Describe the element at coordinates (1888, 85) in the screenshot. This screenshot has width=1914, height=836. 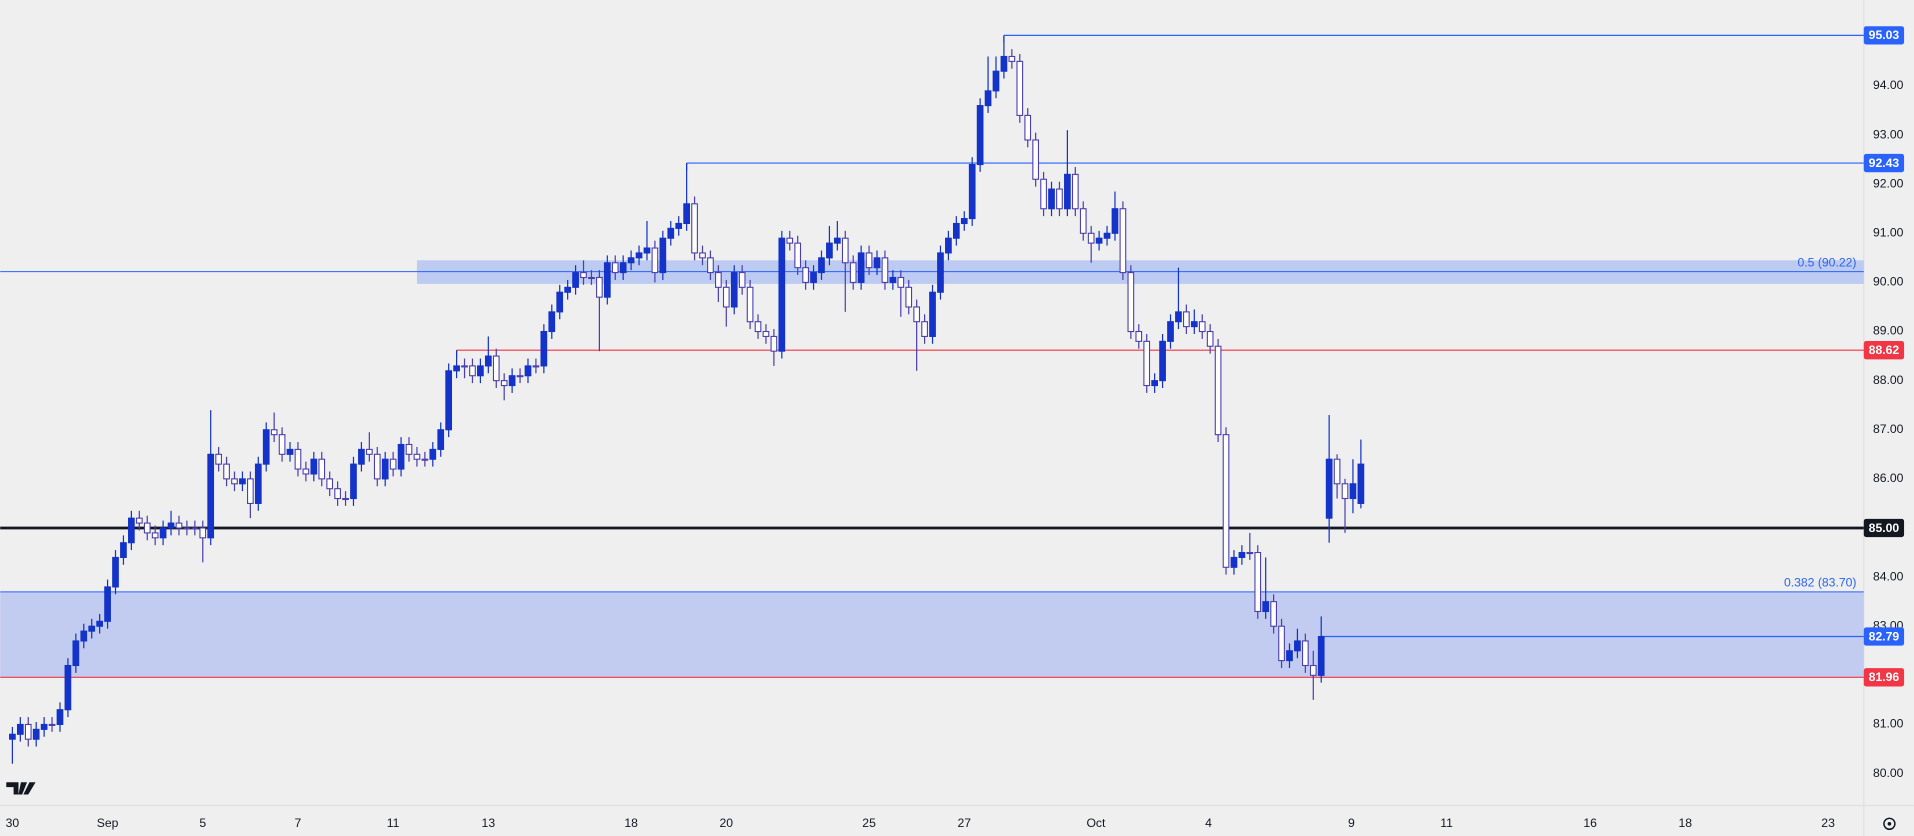
I see `y-tick-label: 94.00` at that location.